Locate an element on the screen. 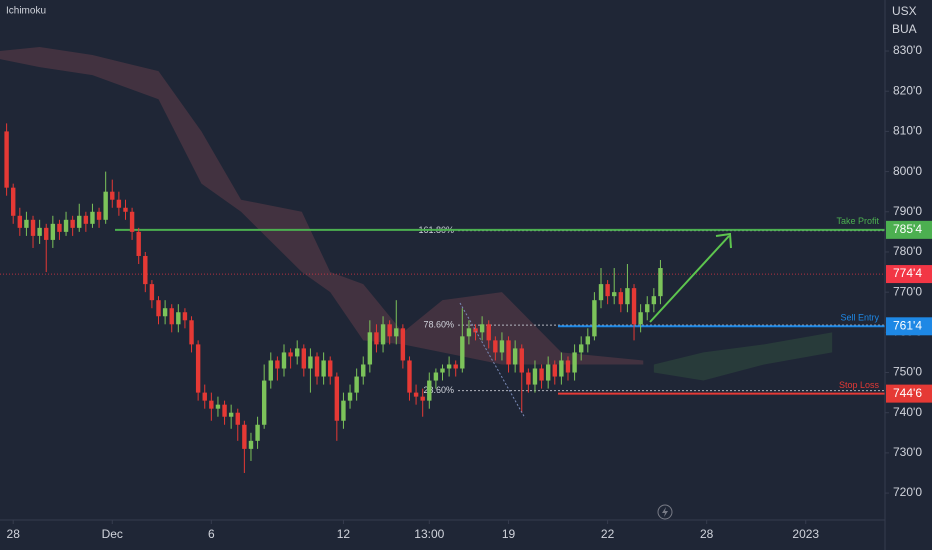 Image resolution: width=932 pixels, height=550 pixels. y-tick-label: 730'0 is located at coordinates (907, 452).